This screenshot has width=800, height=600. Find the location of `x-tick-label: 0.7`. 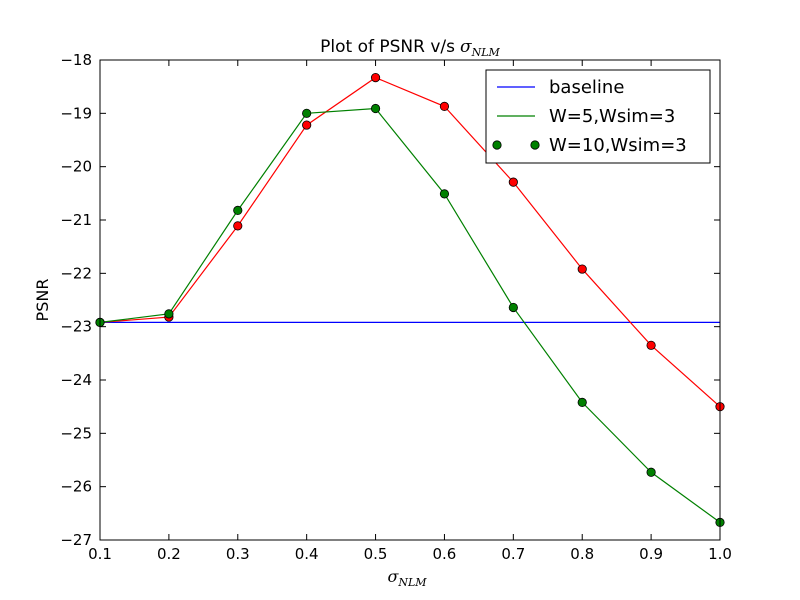

x-tick-label: 0.7 is located at coordinates (513, 554).